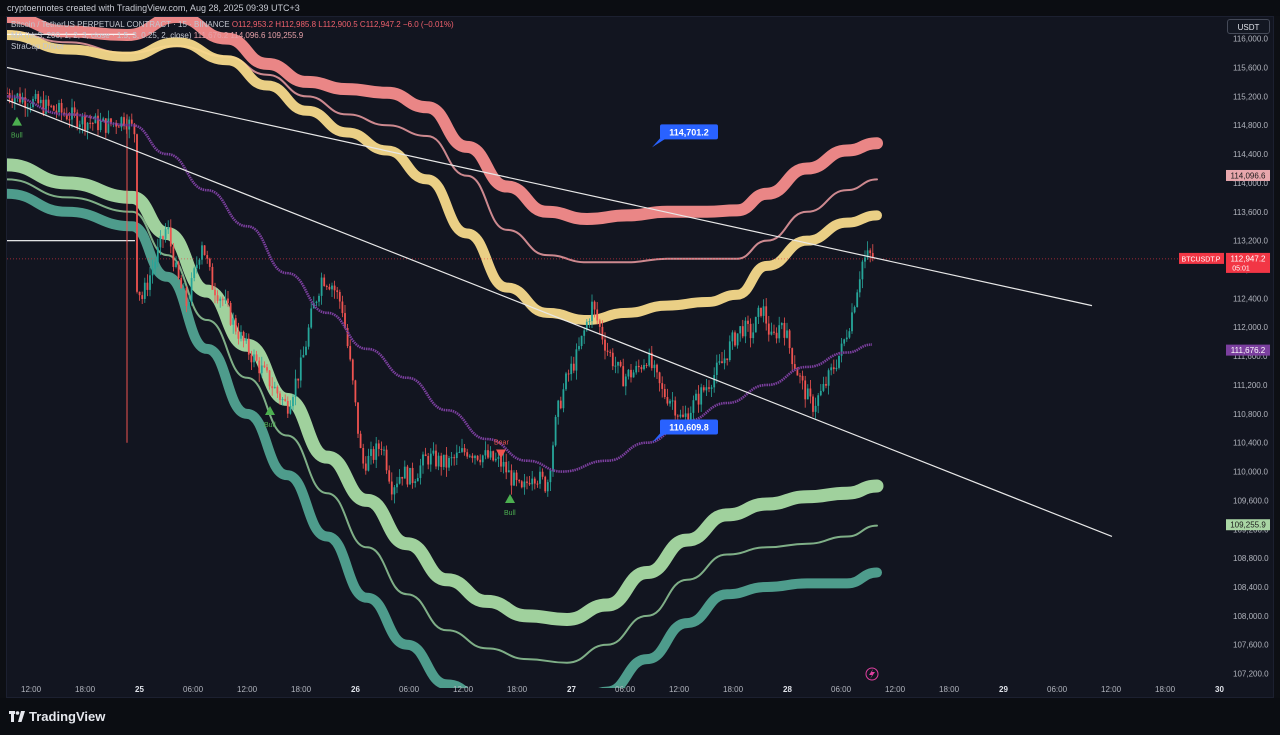  What do you see at coordinates (571, 689) in the screenshot?
I see `x-tick-label: 27` at bounding box center [571, 689].